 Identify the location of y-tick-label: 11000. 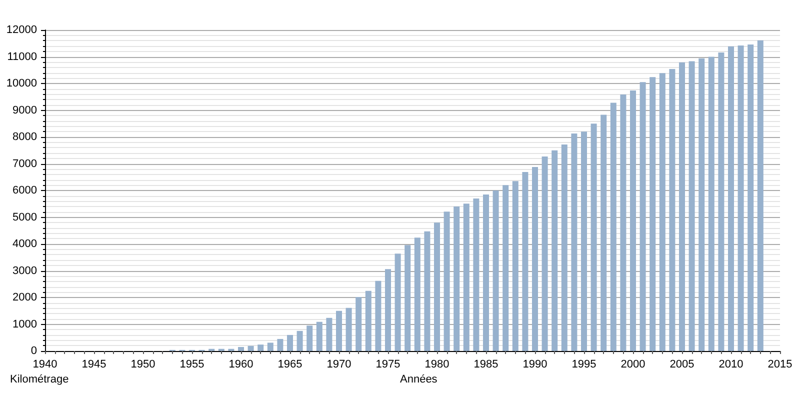
(22, 56).